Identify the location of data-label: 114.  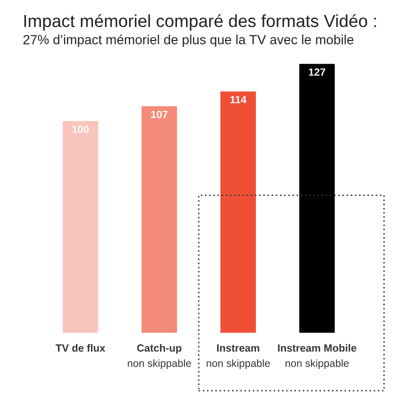
(238, 100).